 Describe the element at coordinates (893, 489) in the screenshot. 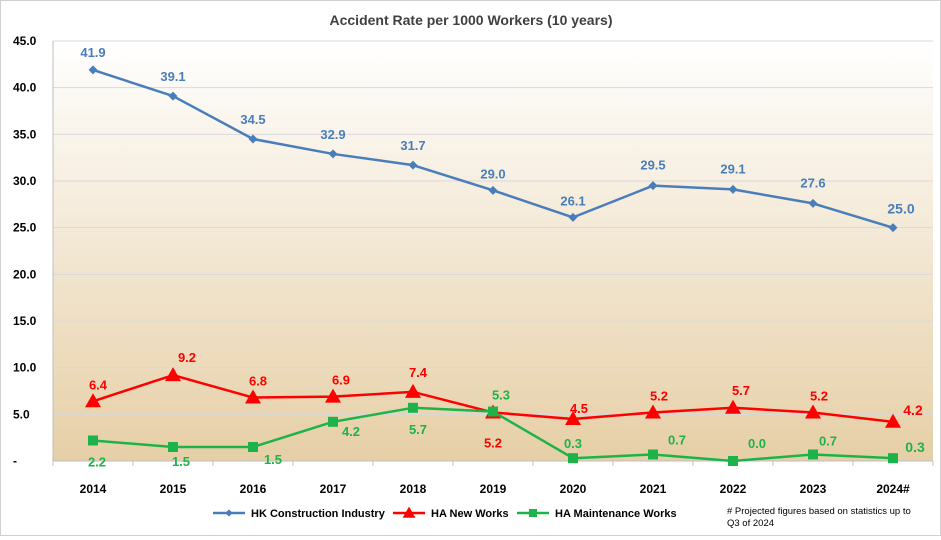

I see `x-tick-label: 2024#` at that location.